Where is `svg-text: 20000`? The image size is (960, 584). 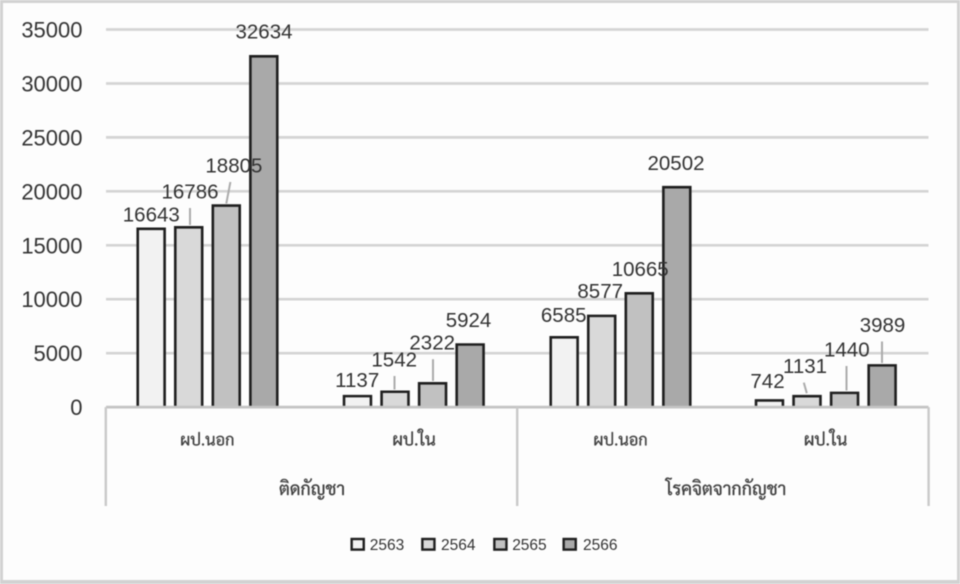
svg-text: 20000 is located at coordinates (51, 191).